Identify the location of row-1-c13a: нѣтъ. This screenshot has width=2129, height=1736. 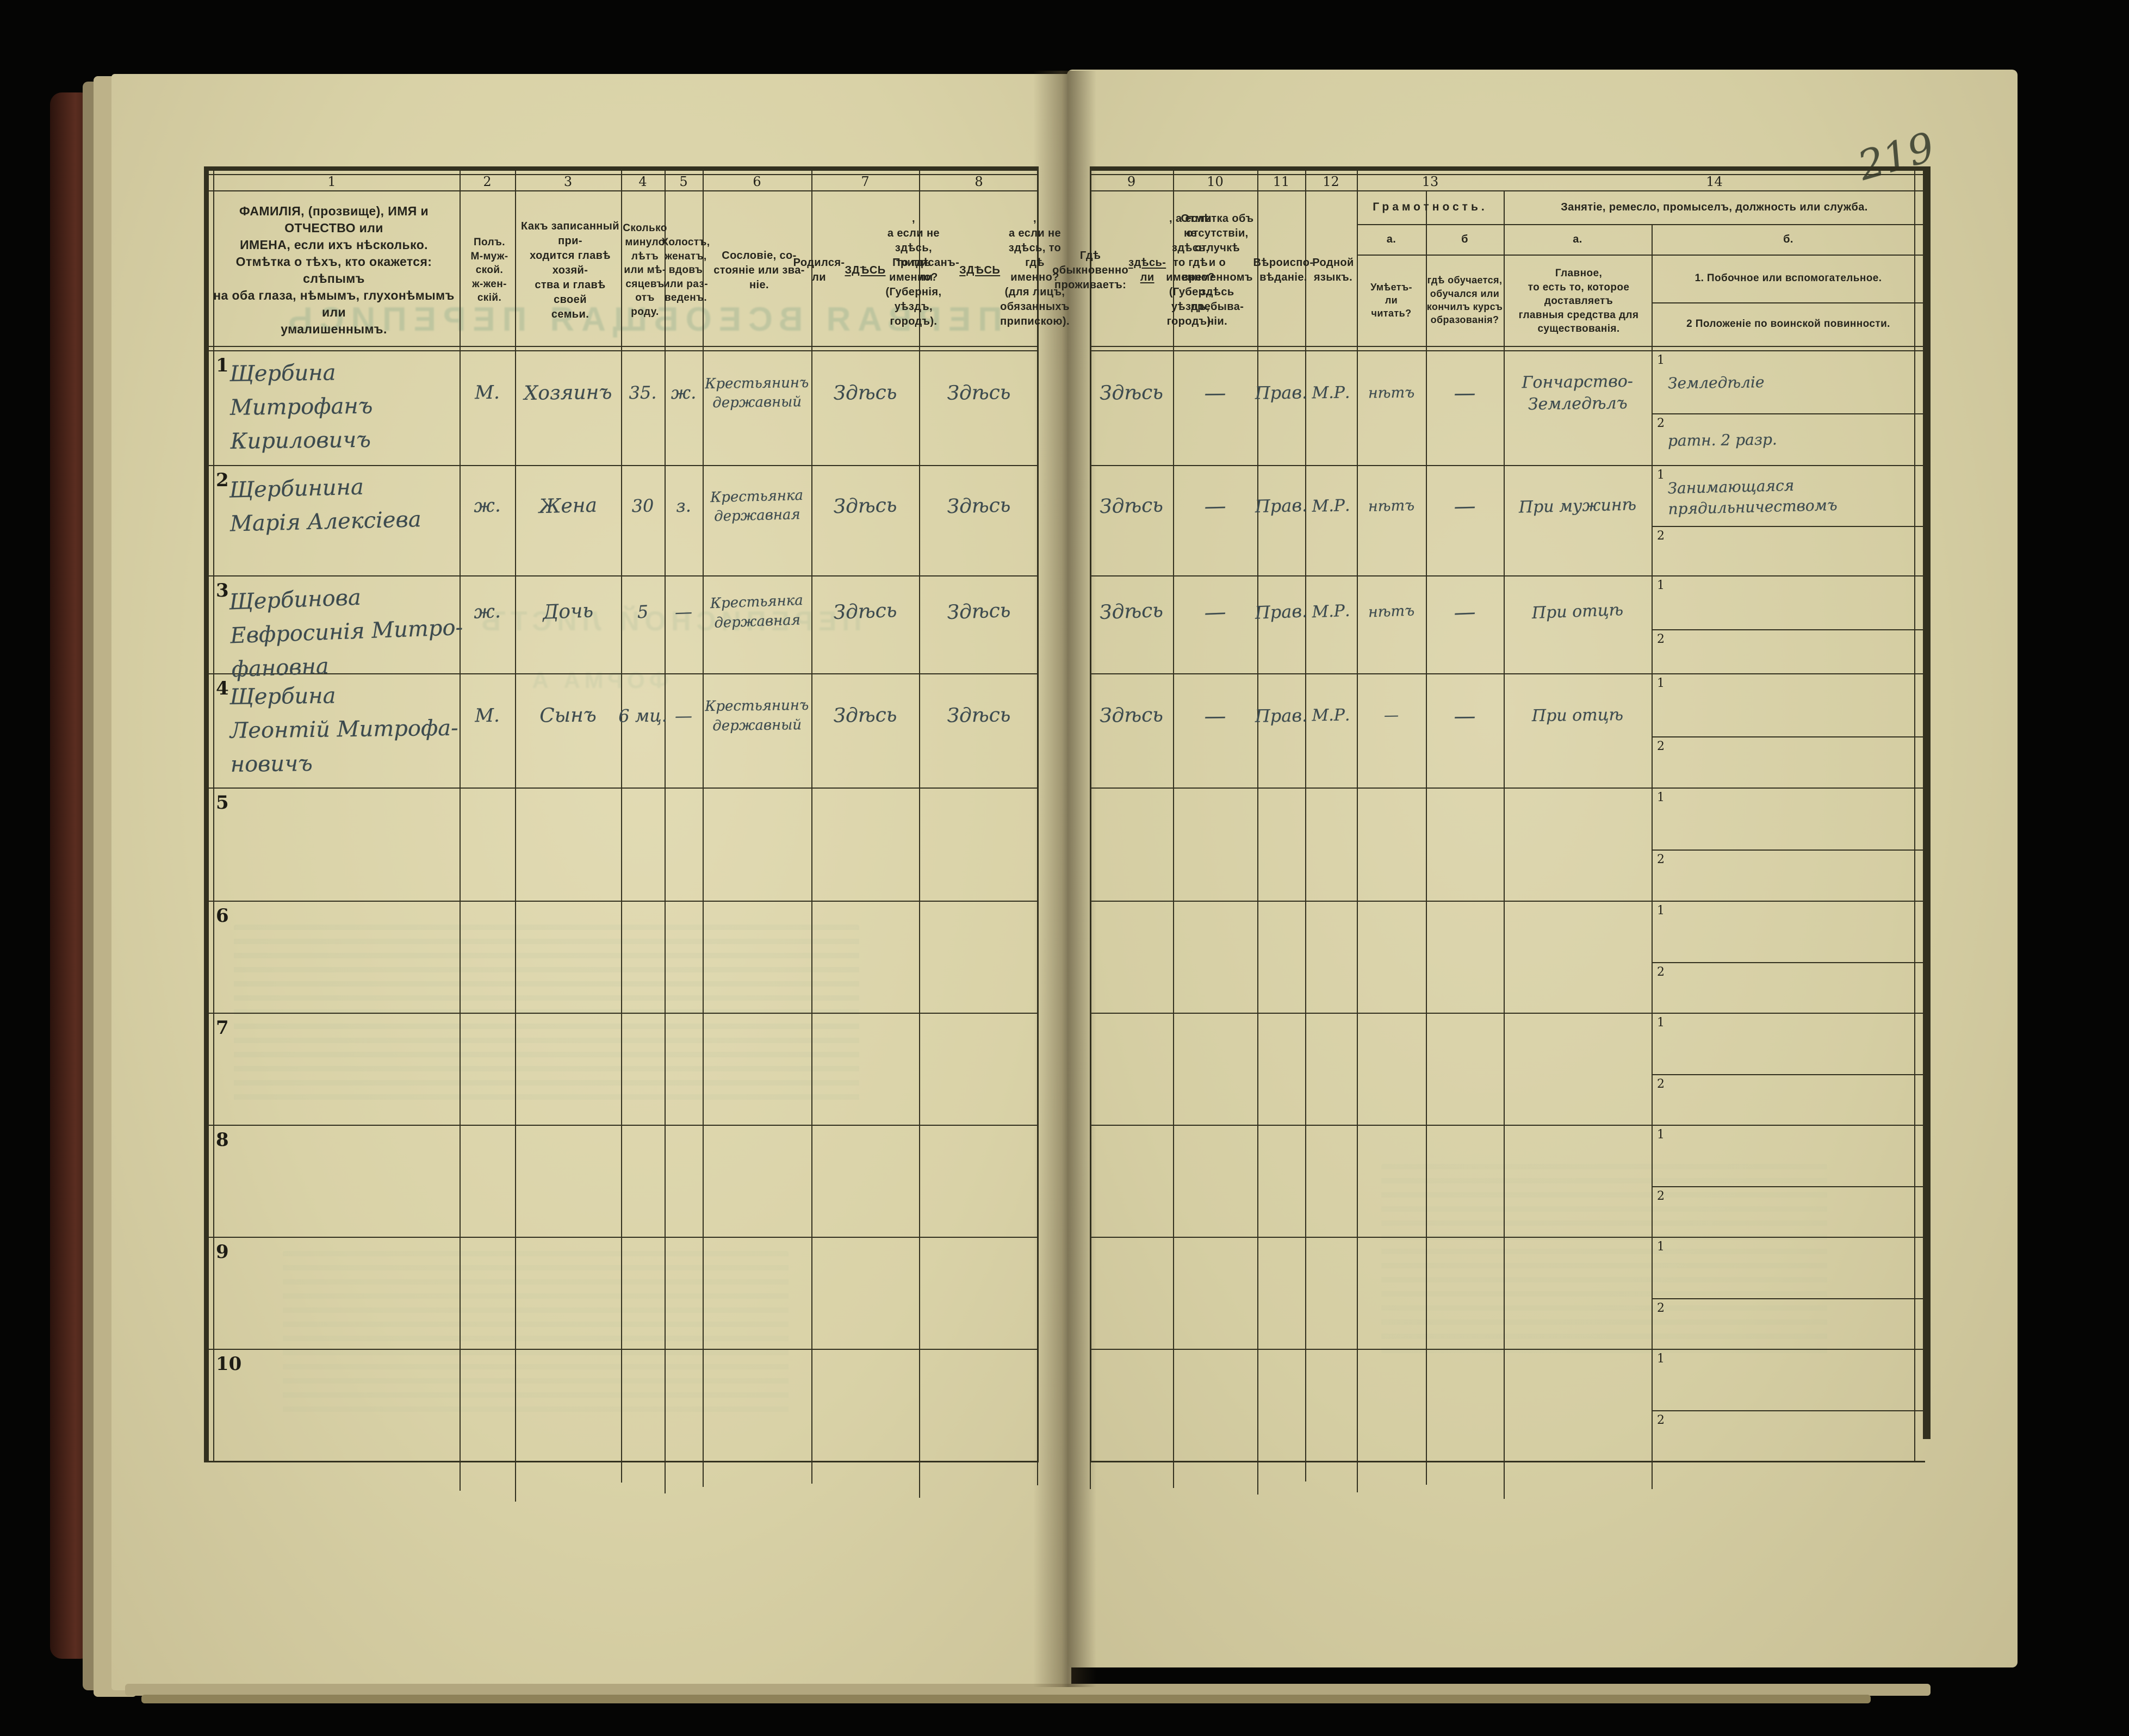
(1391, 393).